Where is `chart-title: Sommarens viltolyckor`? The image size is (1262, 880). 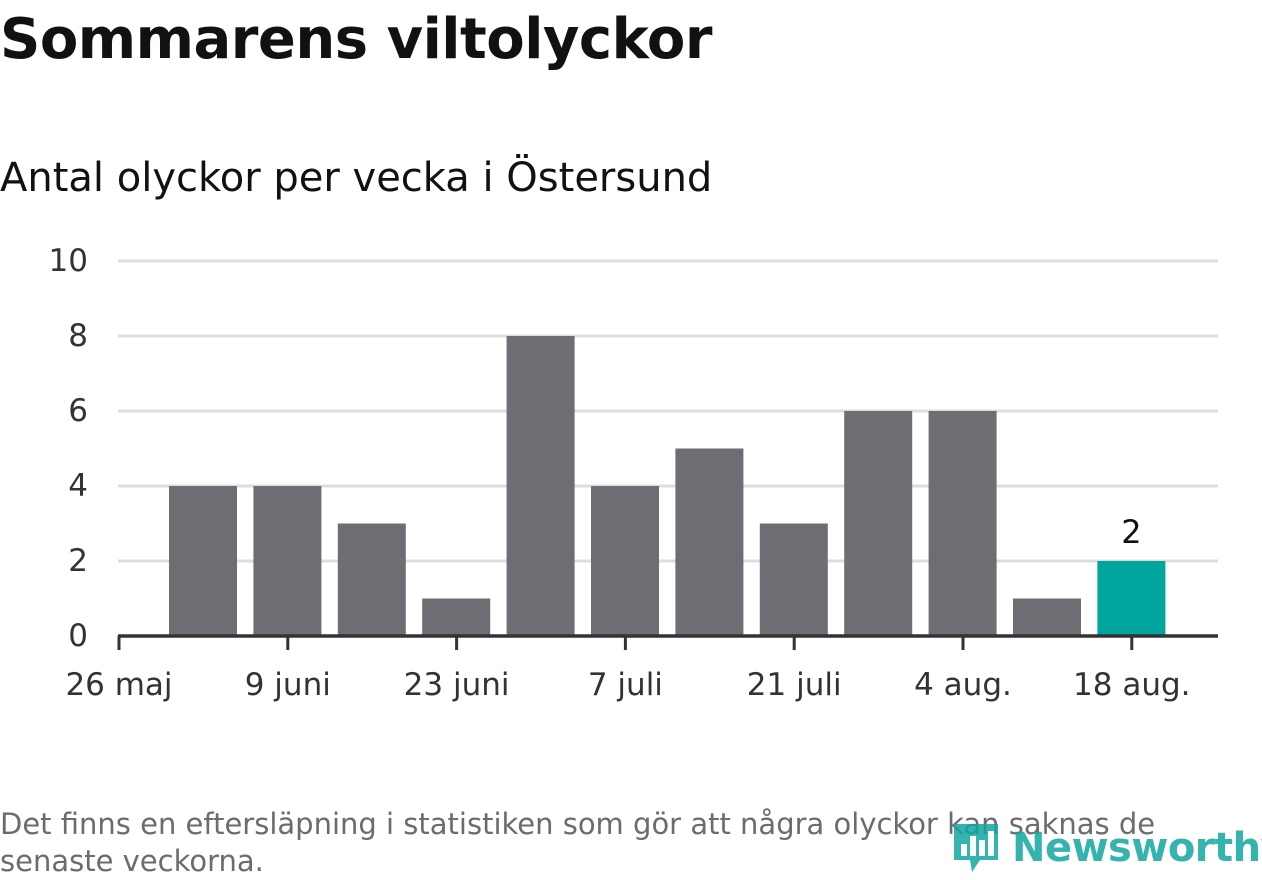
chart-title: Sommarens viltolyckor is located at coordinates (356, 39).